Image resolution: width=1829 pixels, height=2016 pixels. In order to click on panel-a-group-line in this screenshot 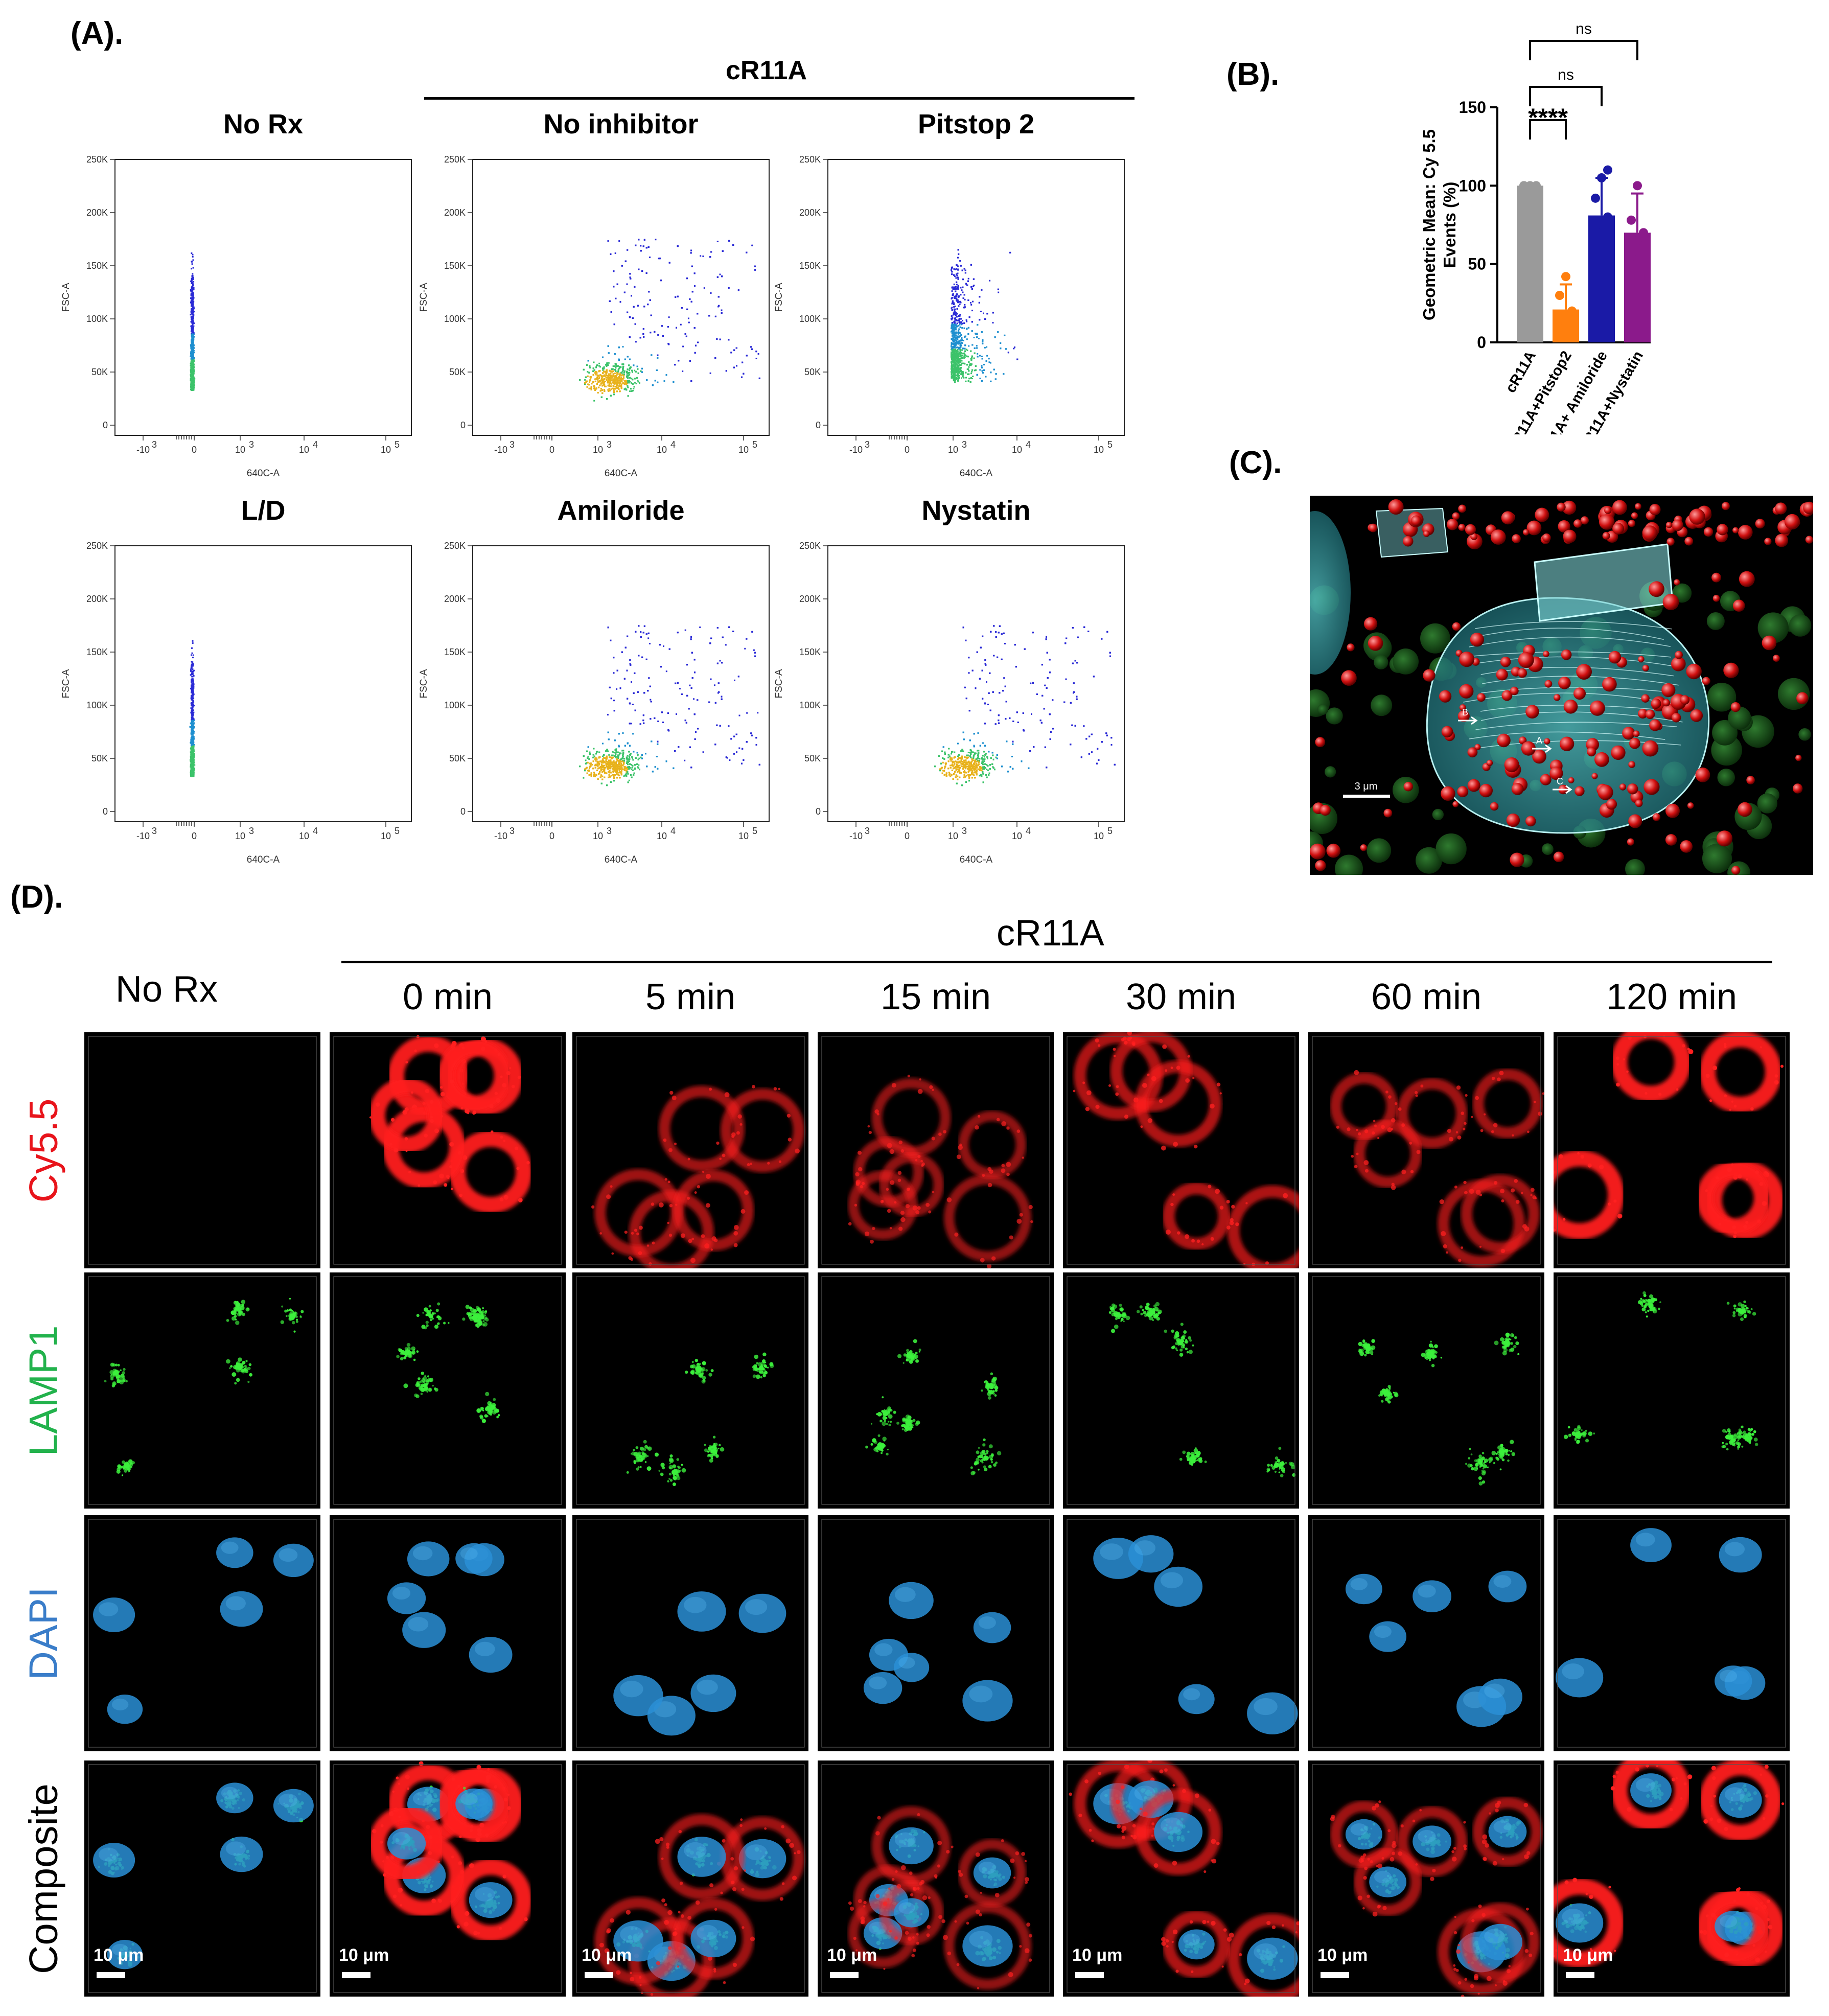, I will do `click(779, 99)`.